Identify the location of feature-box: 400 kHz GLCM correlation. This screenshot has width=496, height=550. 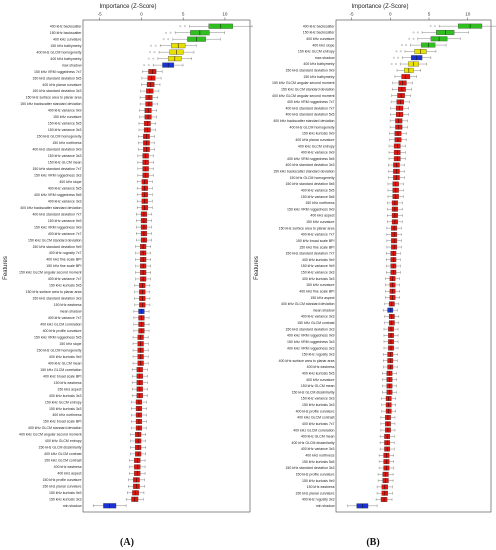
(95, 324).